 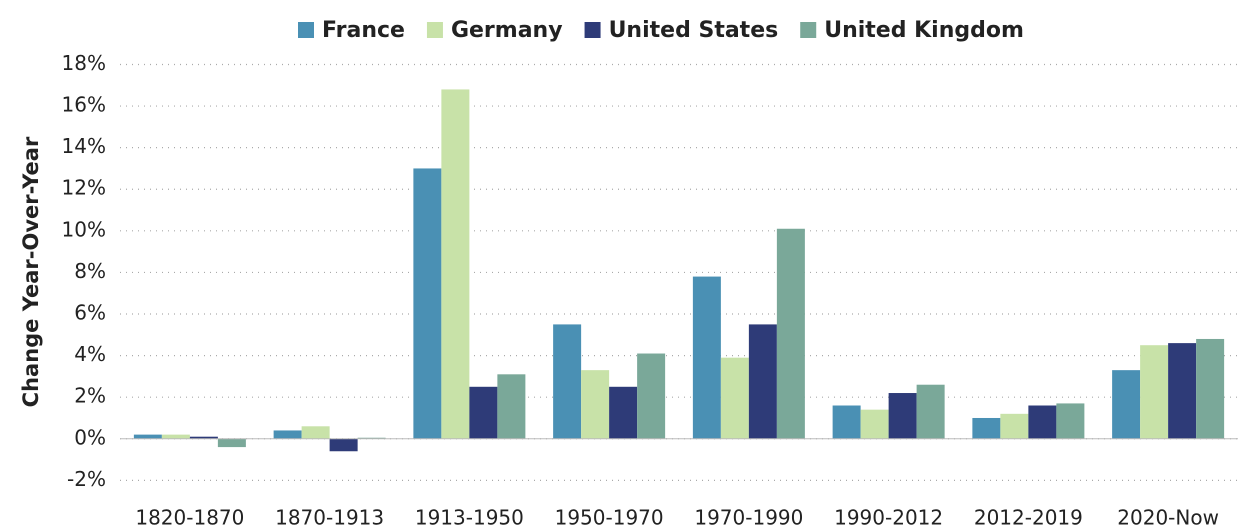 I want to click on legend: France Germany United States United Kingdom, so click(x=661, y=30).